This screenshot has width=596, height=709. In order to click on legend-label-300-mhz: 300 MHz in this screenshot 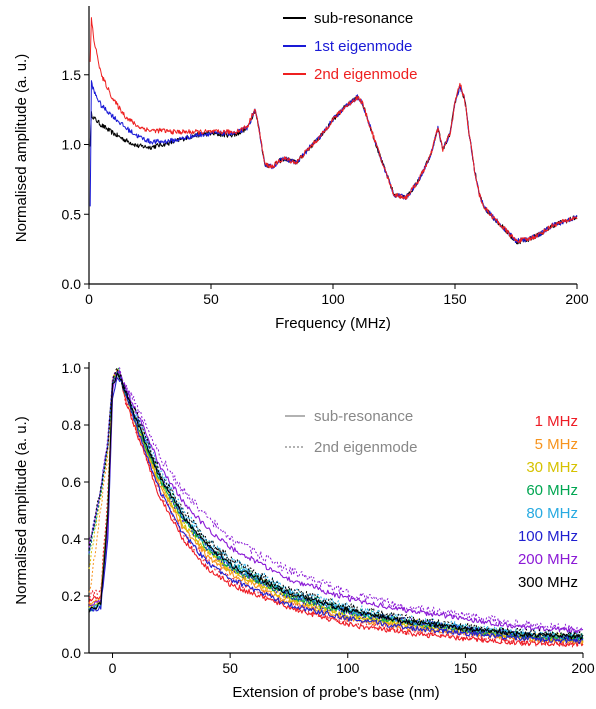, I will do `click(548, 582)`.